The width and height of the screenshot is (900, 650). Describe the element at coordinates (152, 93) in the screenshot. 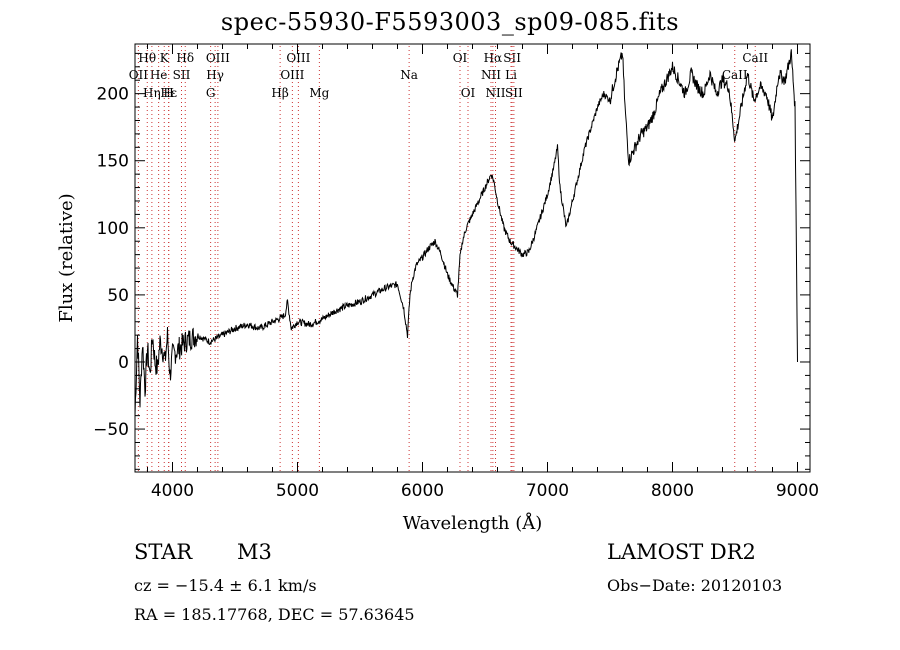

I see `line-marker-label: Hη` at that location.